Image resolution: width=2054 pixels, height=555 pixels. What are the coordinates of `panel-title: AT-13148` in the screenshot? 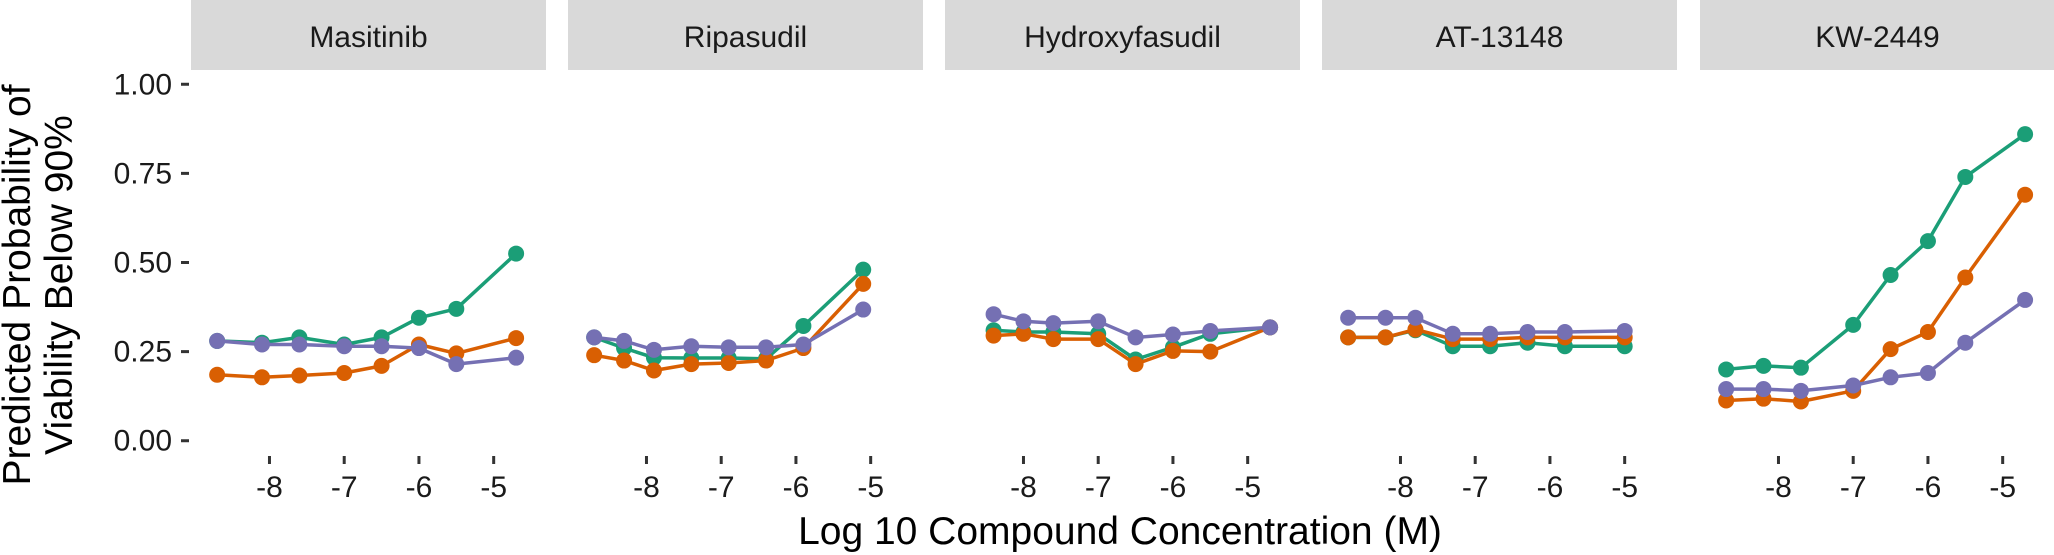 It's located at (1500, 37).